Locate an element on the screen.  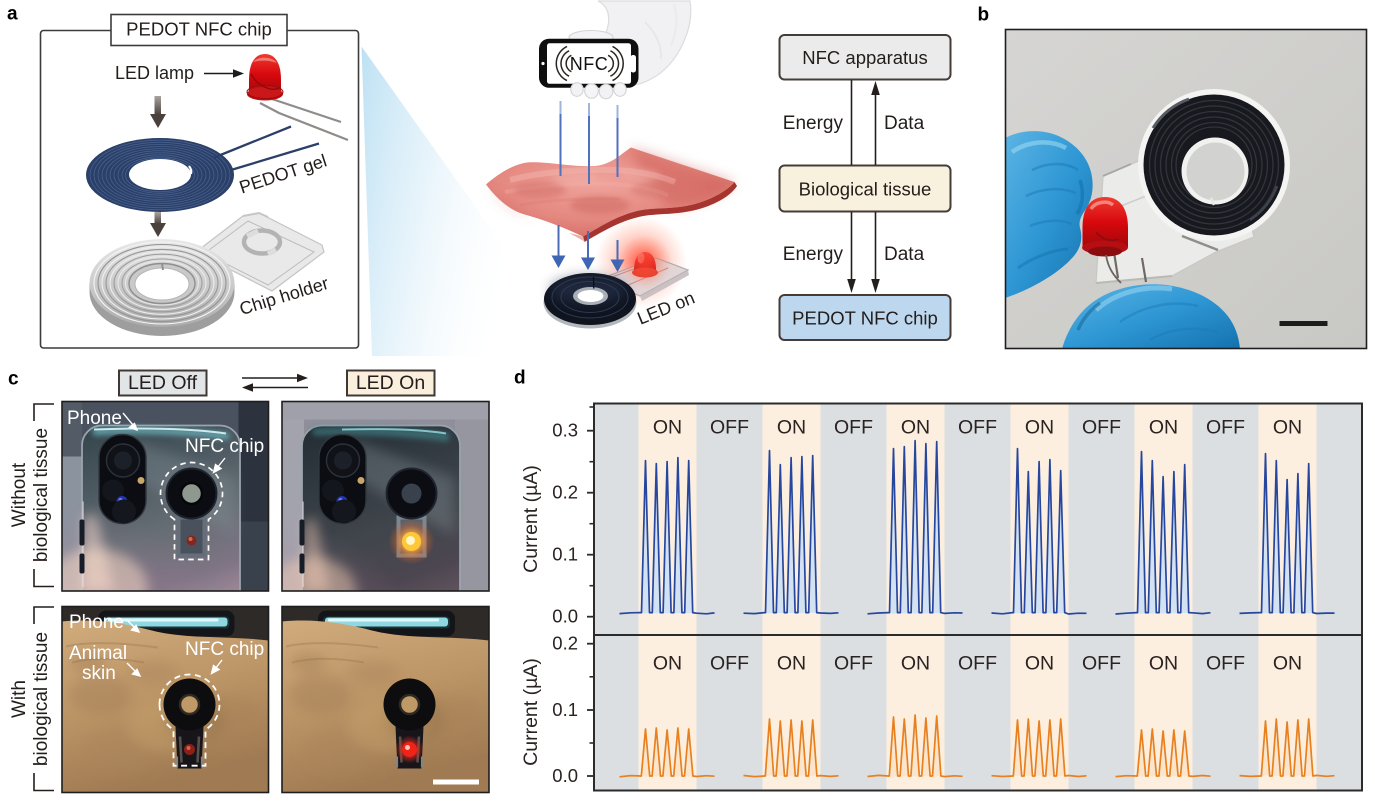
svg-text: 0.3 is located at coordinates (565, 430).